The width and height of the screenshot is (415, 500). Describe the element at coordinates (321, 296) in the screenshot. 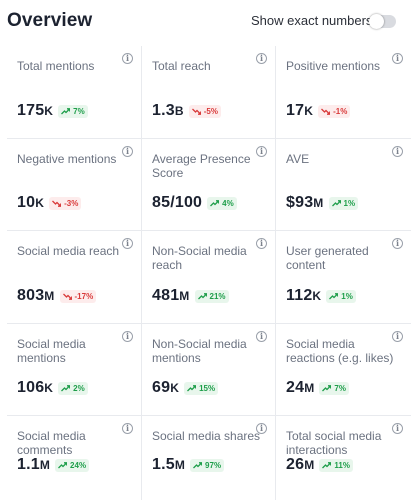

I see `metric-value-line: 112K 1%` at that location.